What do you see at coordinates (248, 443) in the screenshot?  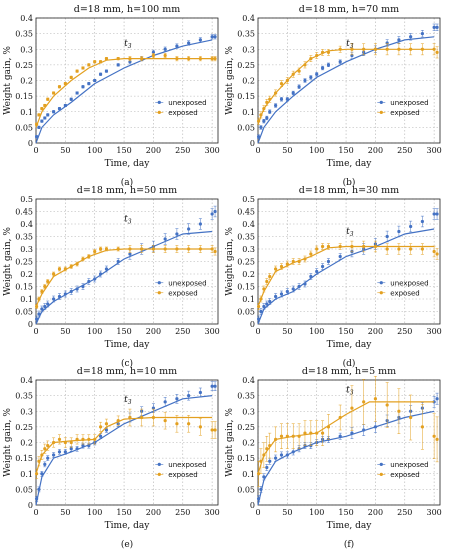 I see `y-tick-label: 0.2` at bounding box center [248, 443].